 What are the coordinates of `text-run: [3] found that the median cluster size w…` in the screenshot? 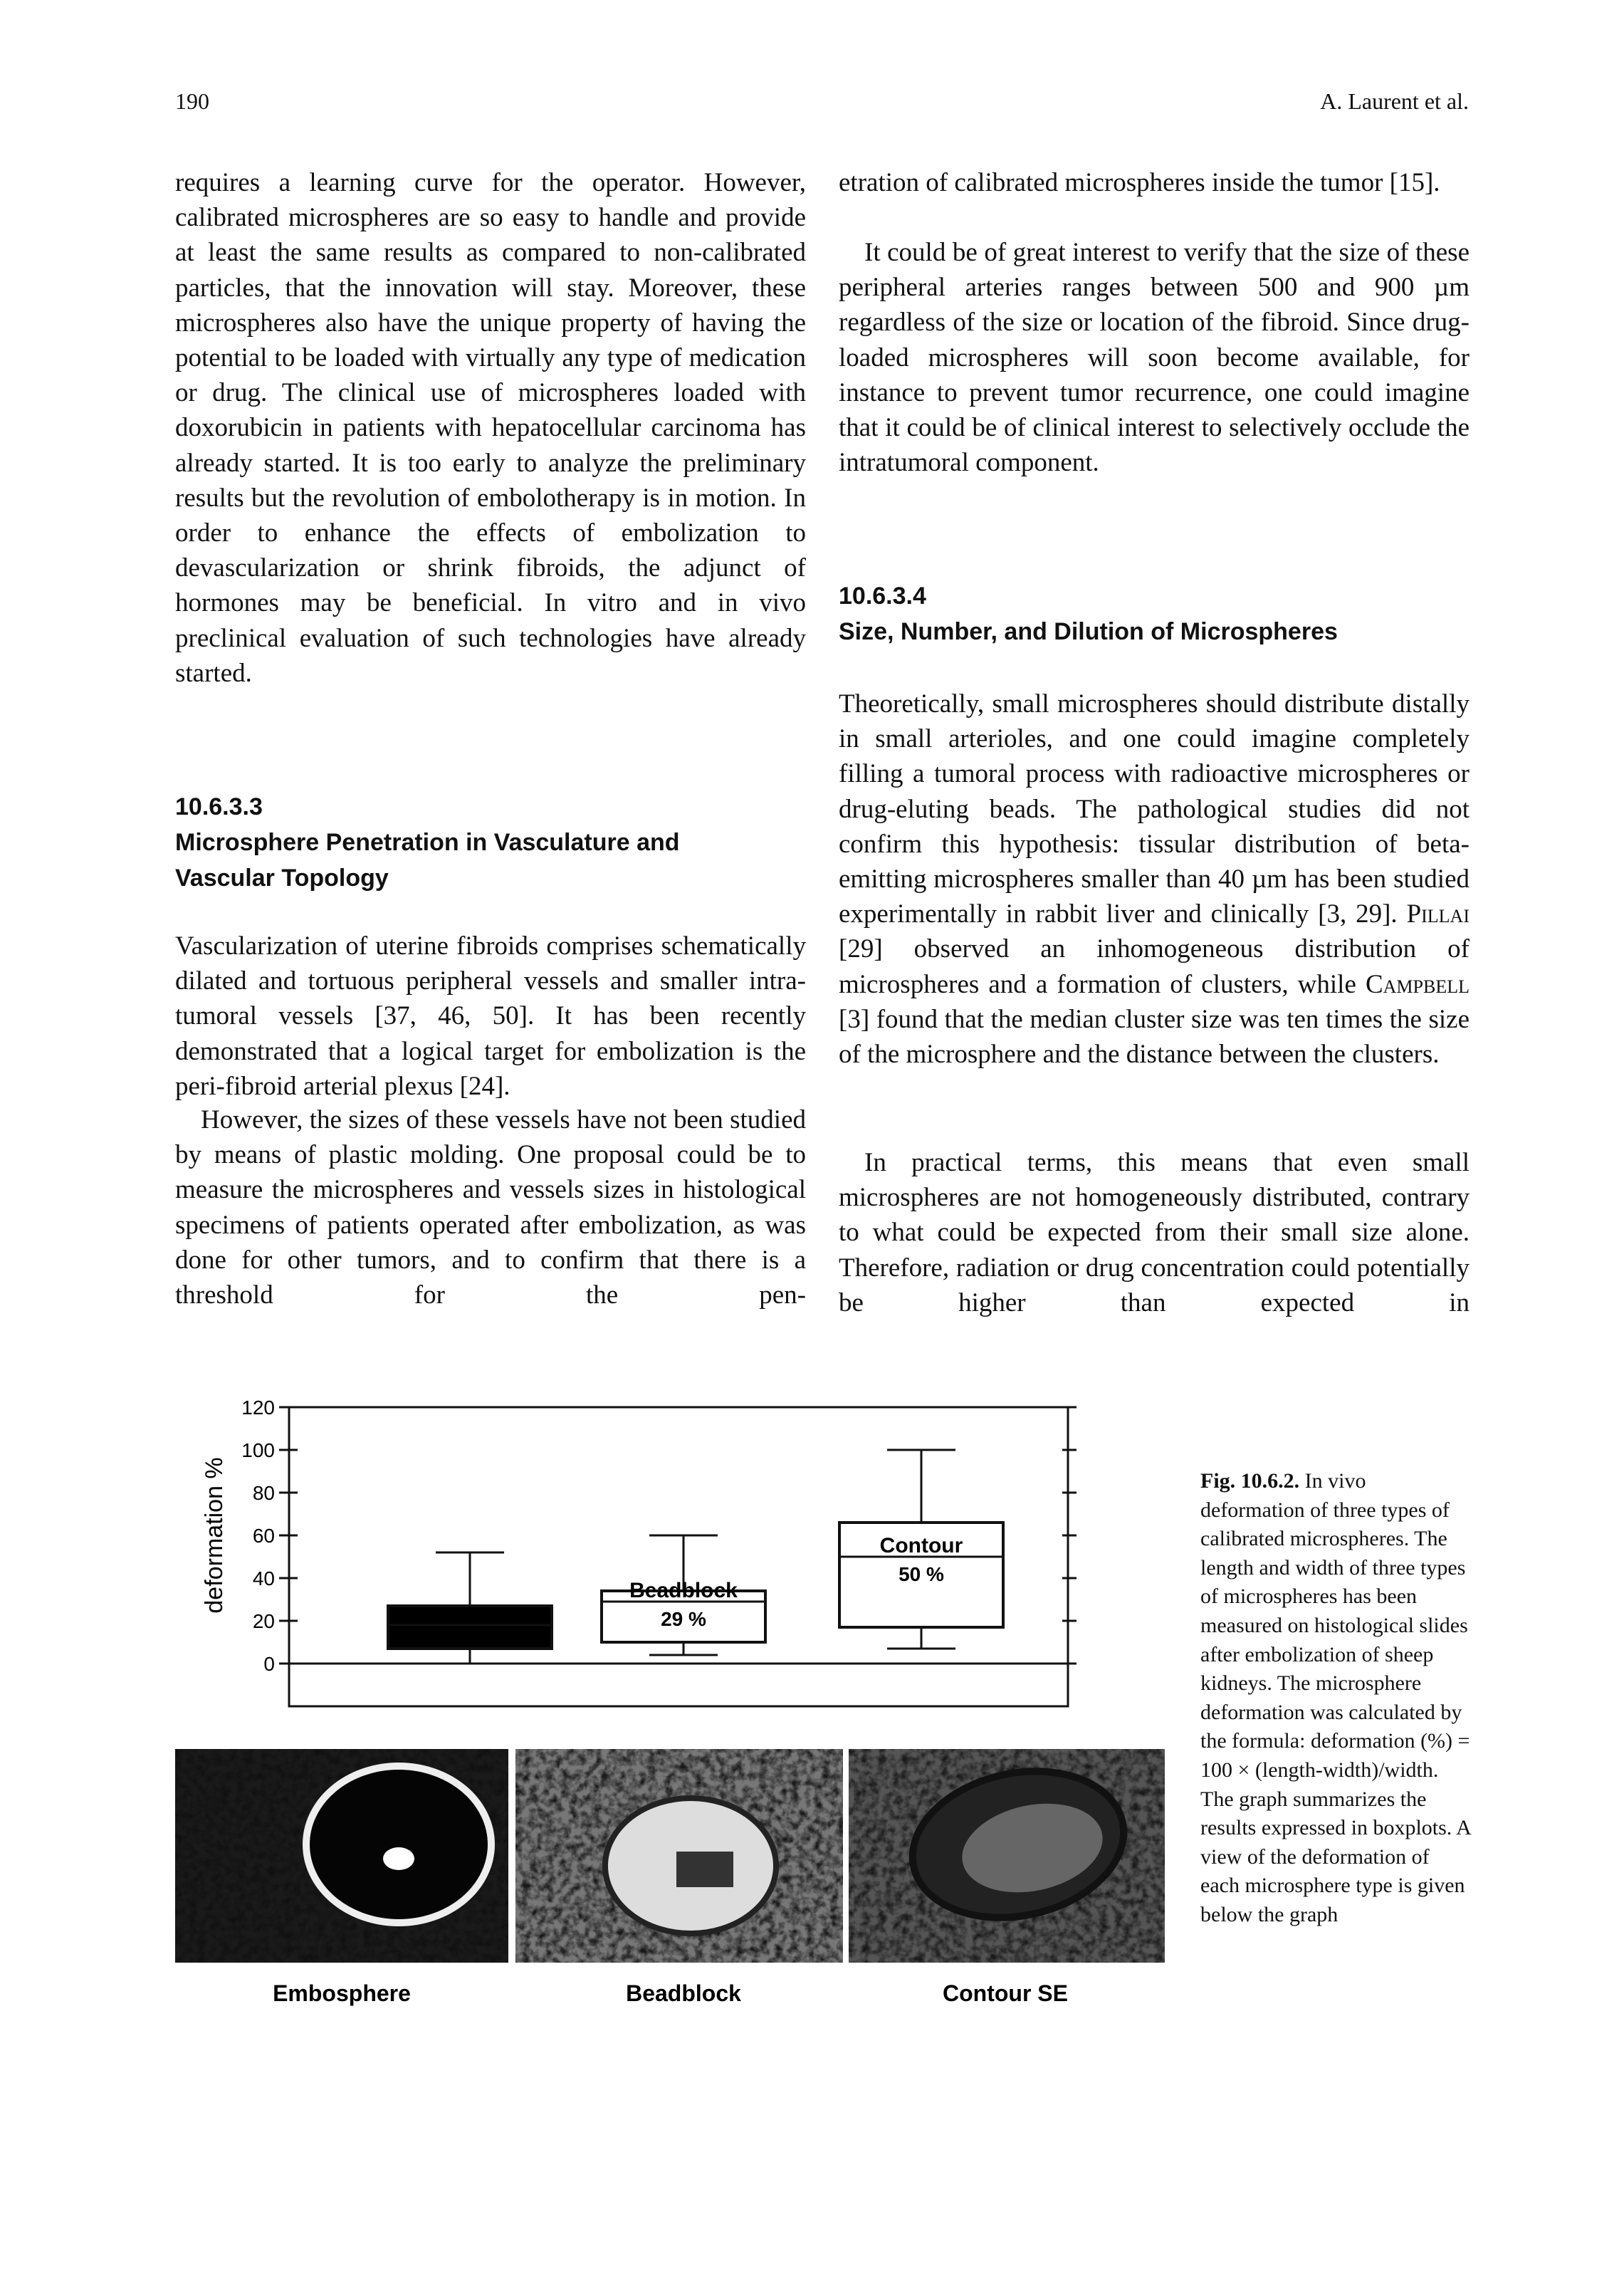 It's located at (1154, 1037).